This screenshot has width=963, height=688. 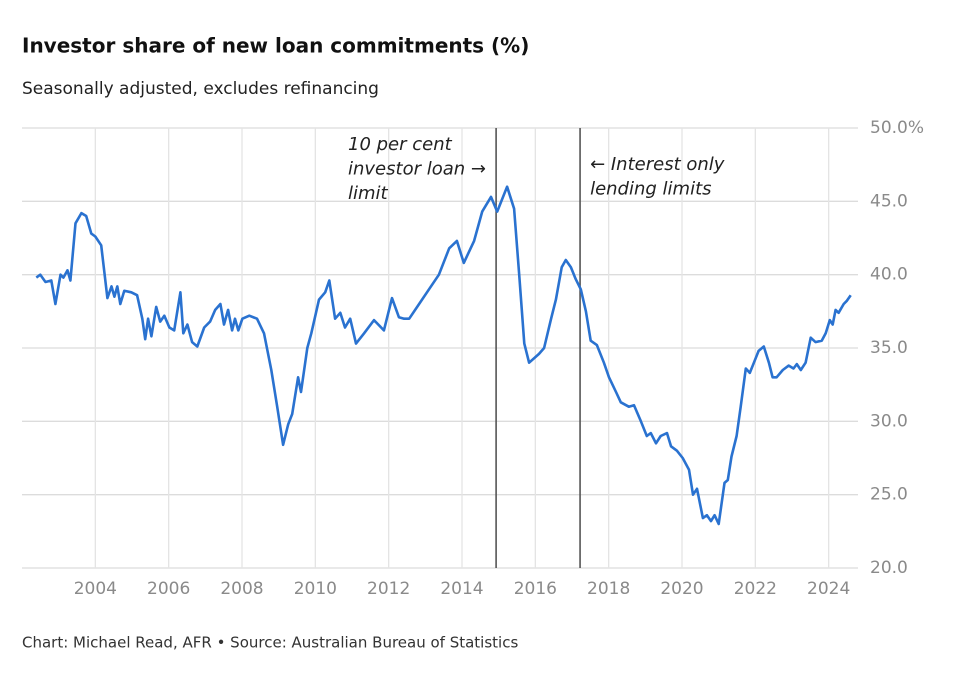 I want to click on y-tick-label: 35.0, so click(x=889, y=348).